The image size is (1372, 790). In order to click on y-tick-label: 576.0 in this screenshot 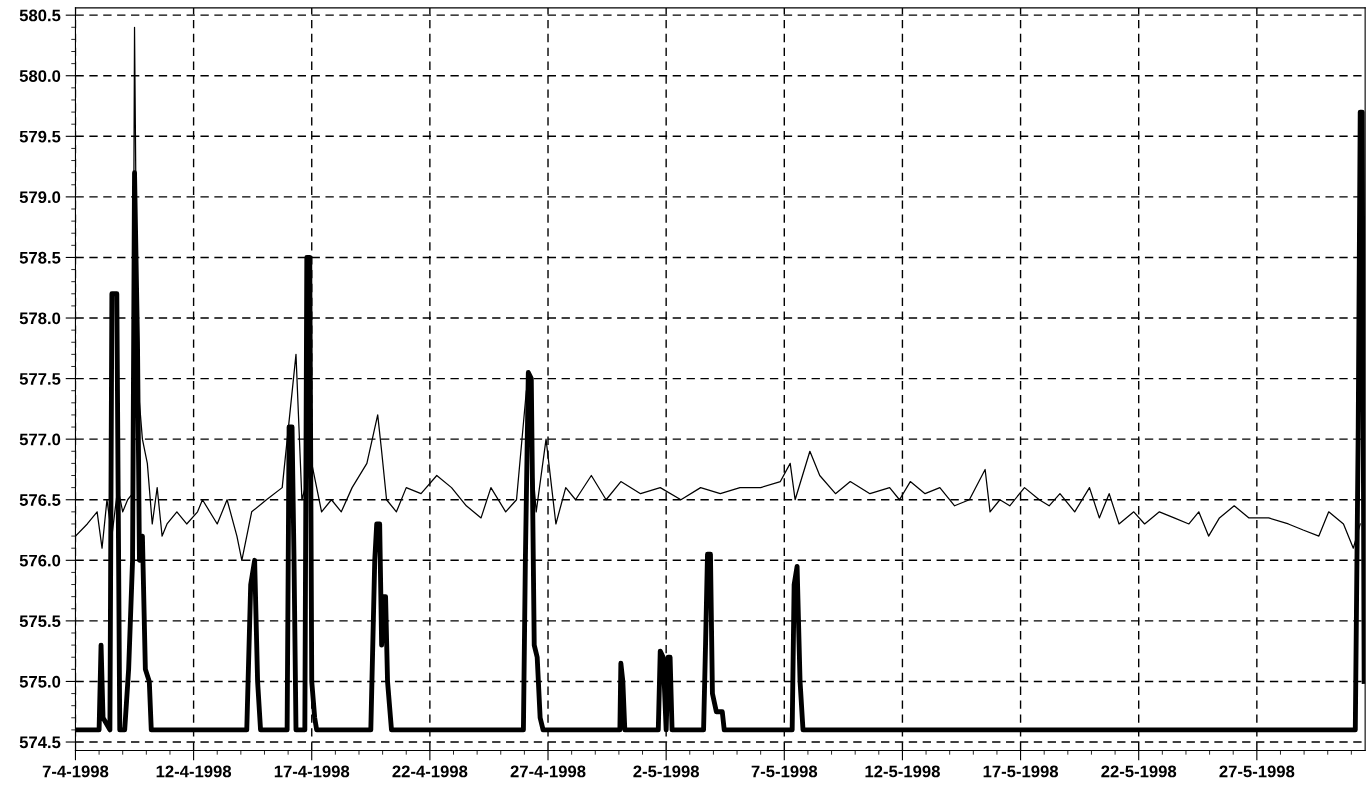, I will do `click(40, 560)`.